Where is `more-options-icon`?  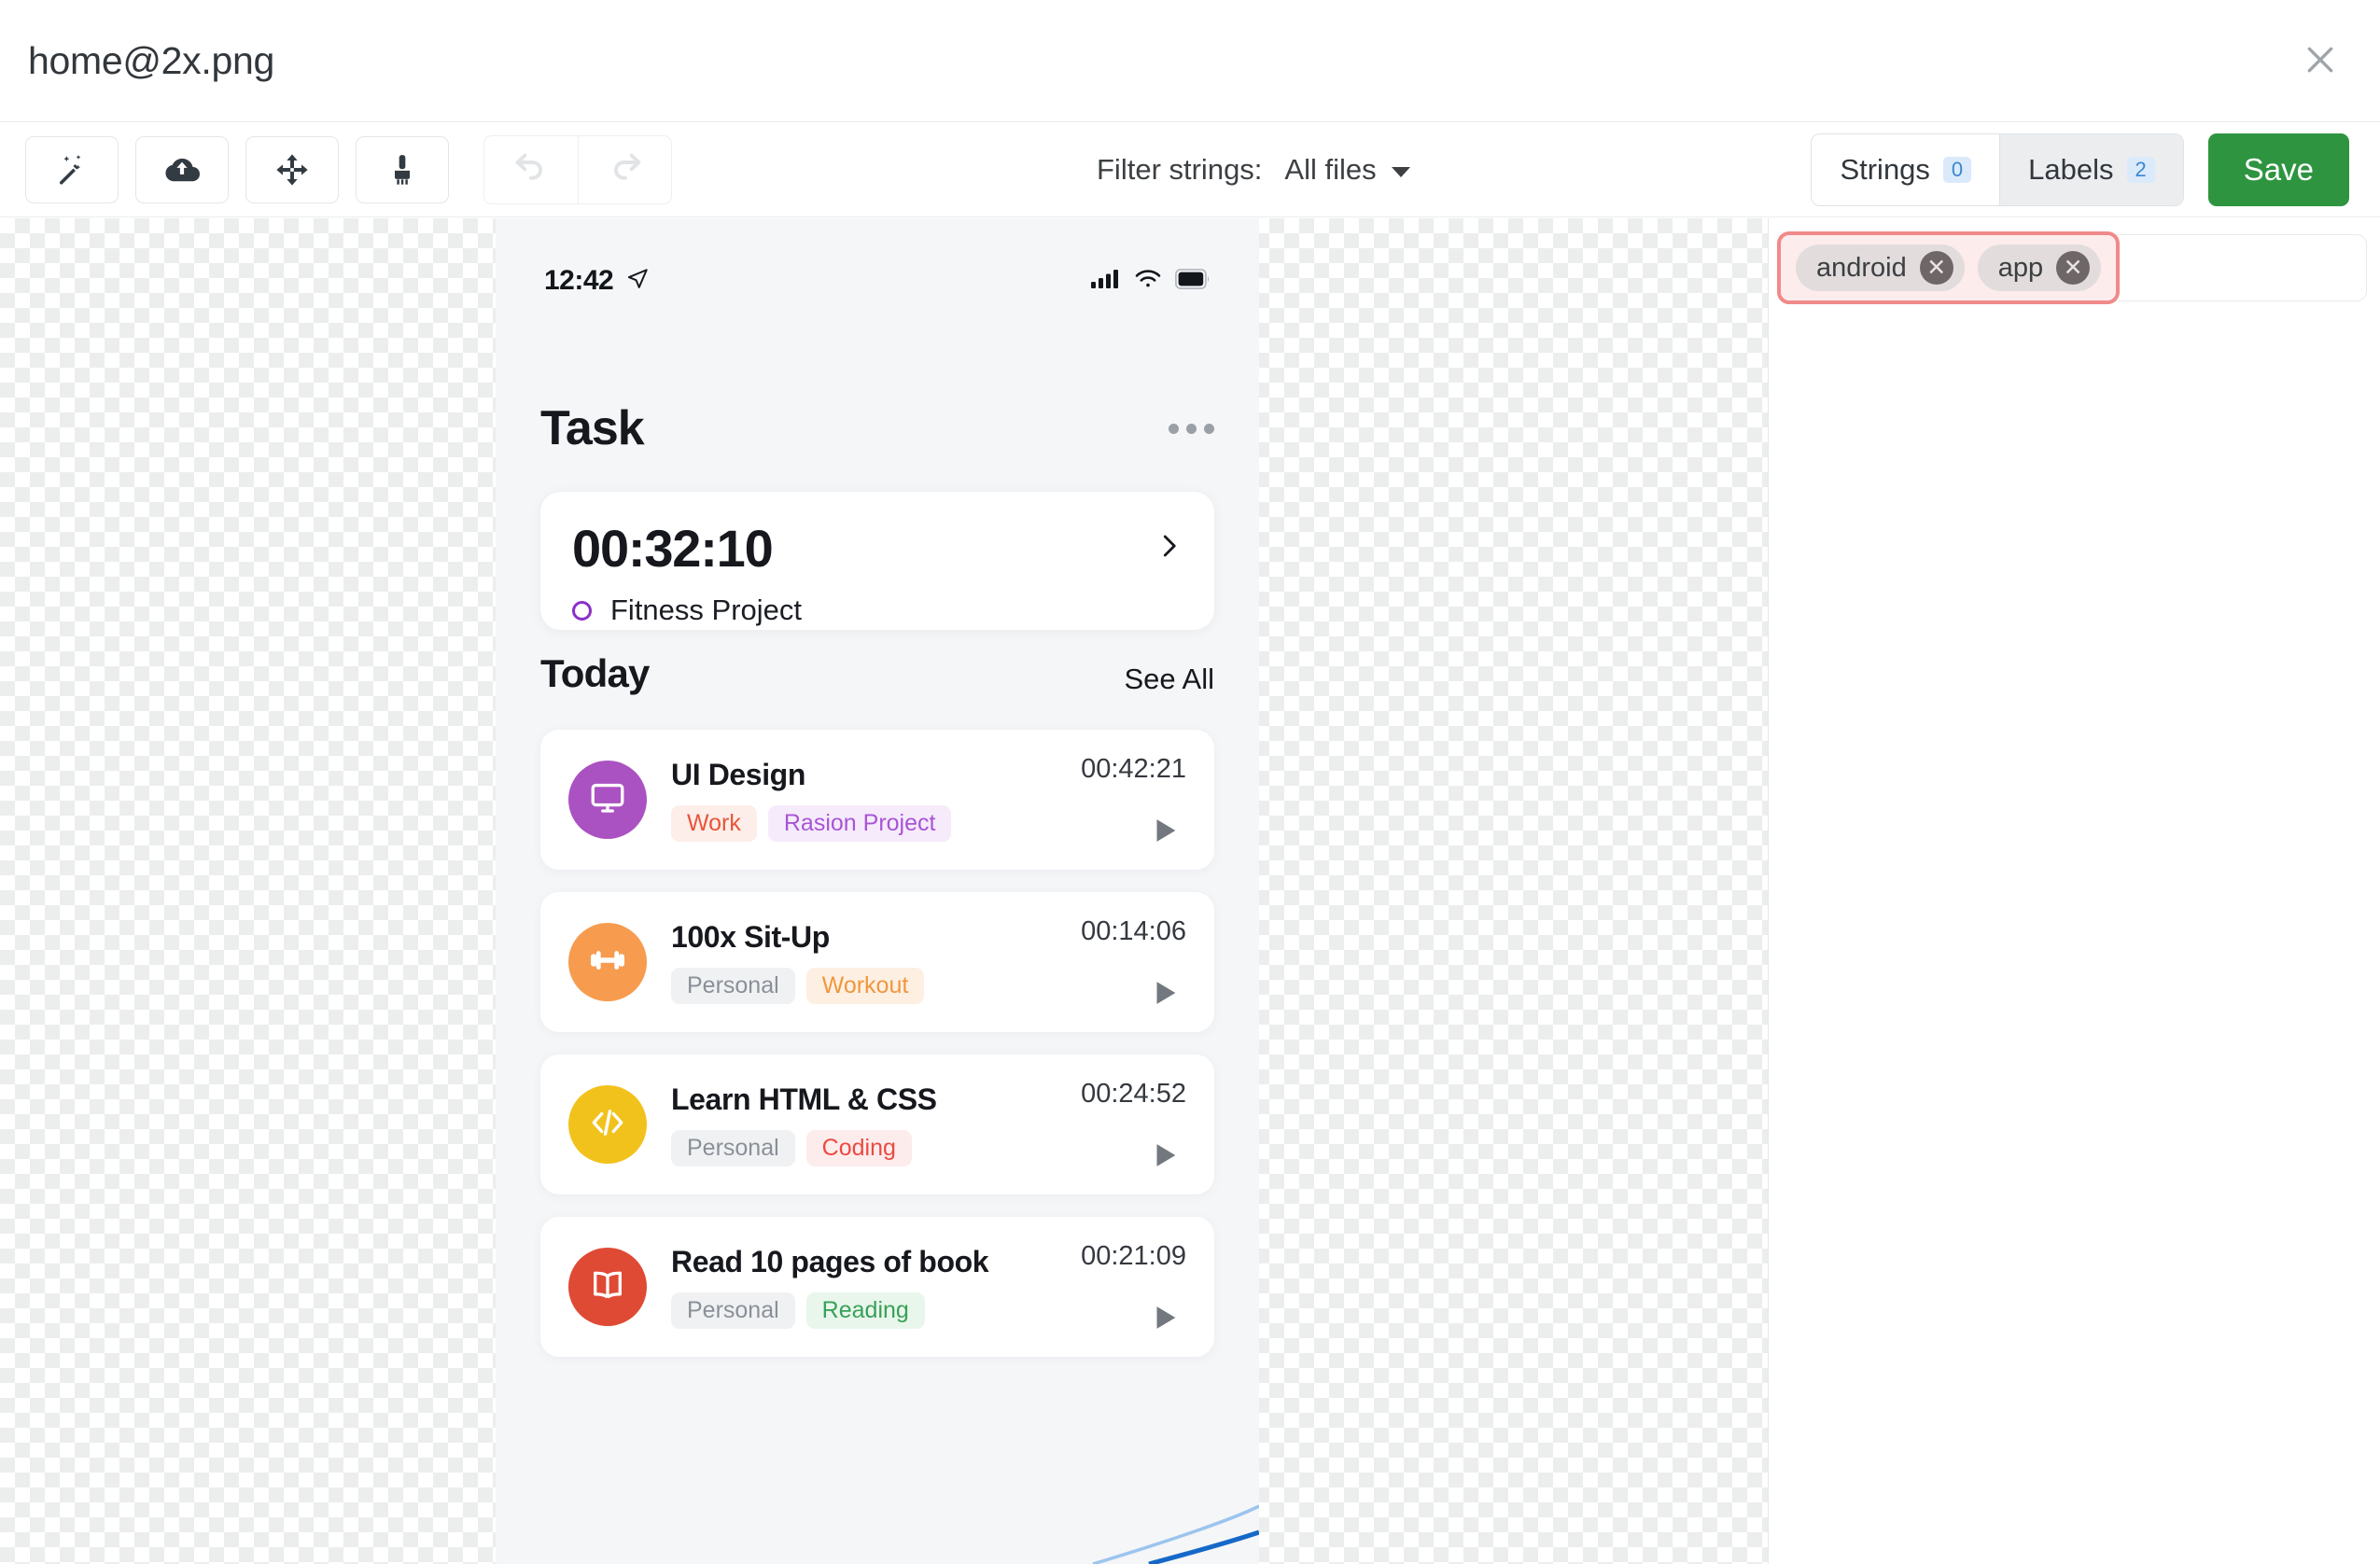 more-options-icon is located at coordinates (1191, 428).